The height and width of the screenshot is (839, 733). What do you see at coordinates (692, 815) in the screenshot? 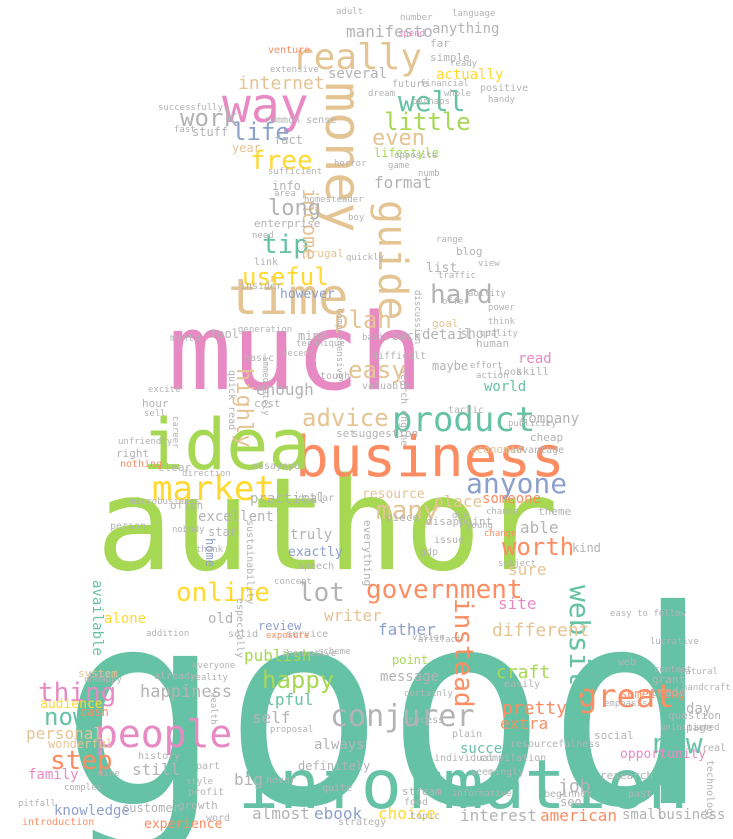
I see `word-business-small: business` at bounding box center [692, 815].